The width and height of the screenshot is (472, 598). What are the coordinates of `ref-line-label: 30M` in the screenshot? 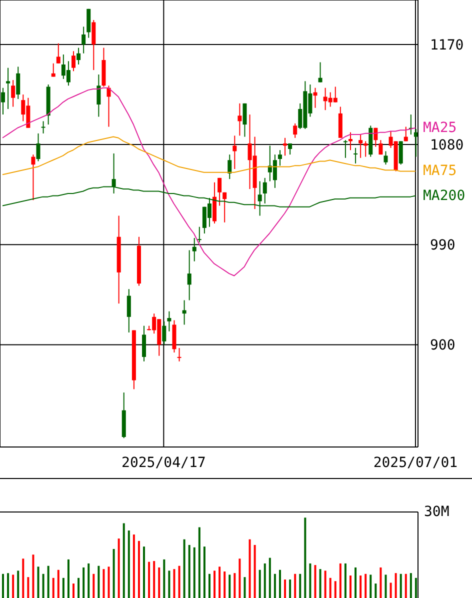 It's located at (437, 512).